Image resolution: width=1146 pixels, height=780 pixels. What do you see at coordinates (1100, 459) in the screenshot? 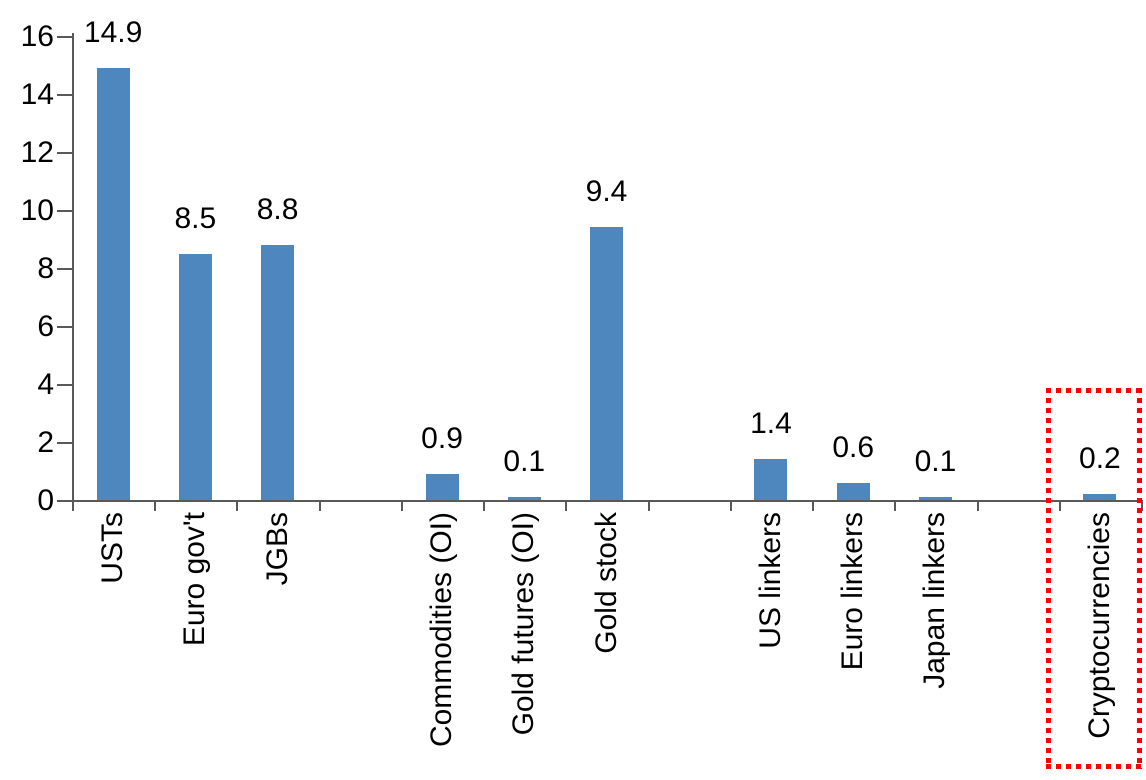
I see `bar-value-label: 0.2` at bounding box center [1100, 459].